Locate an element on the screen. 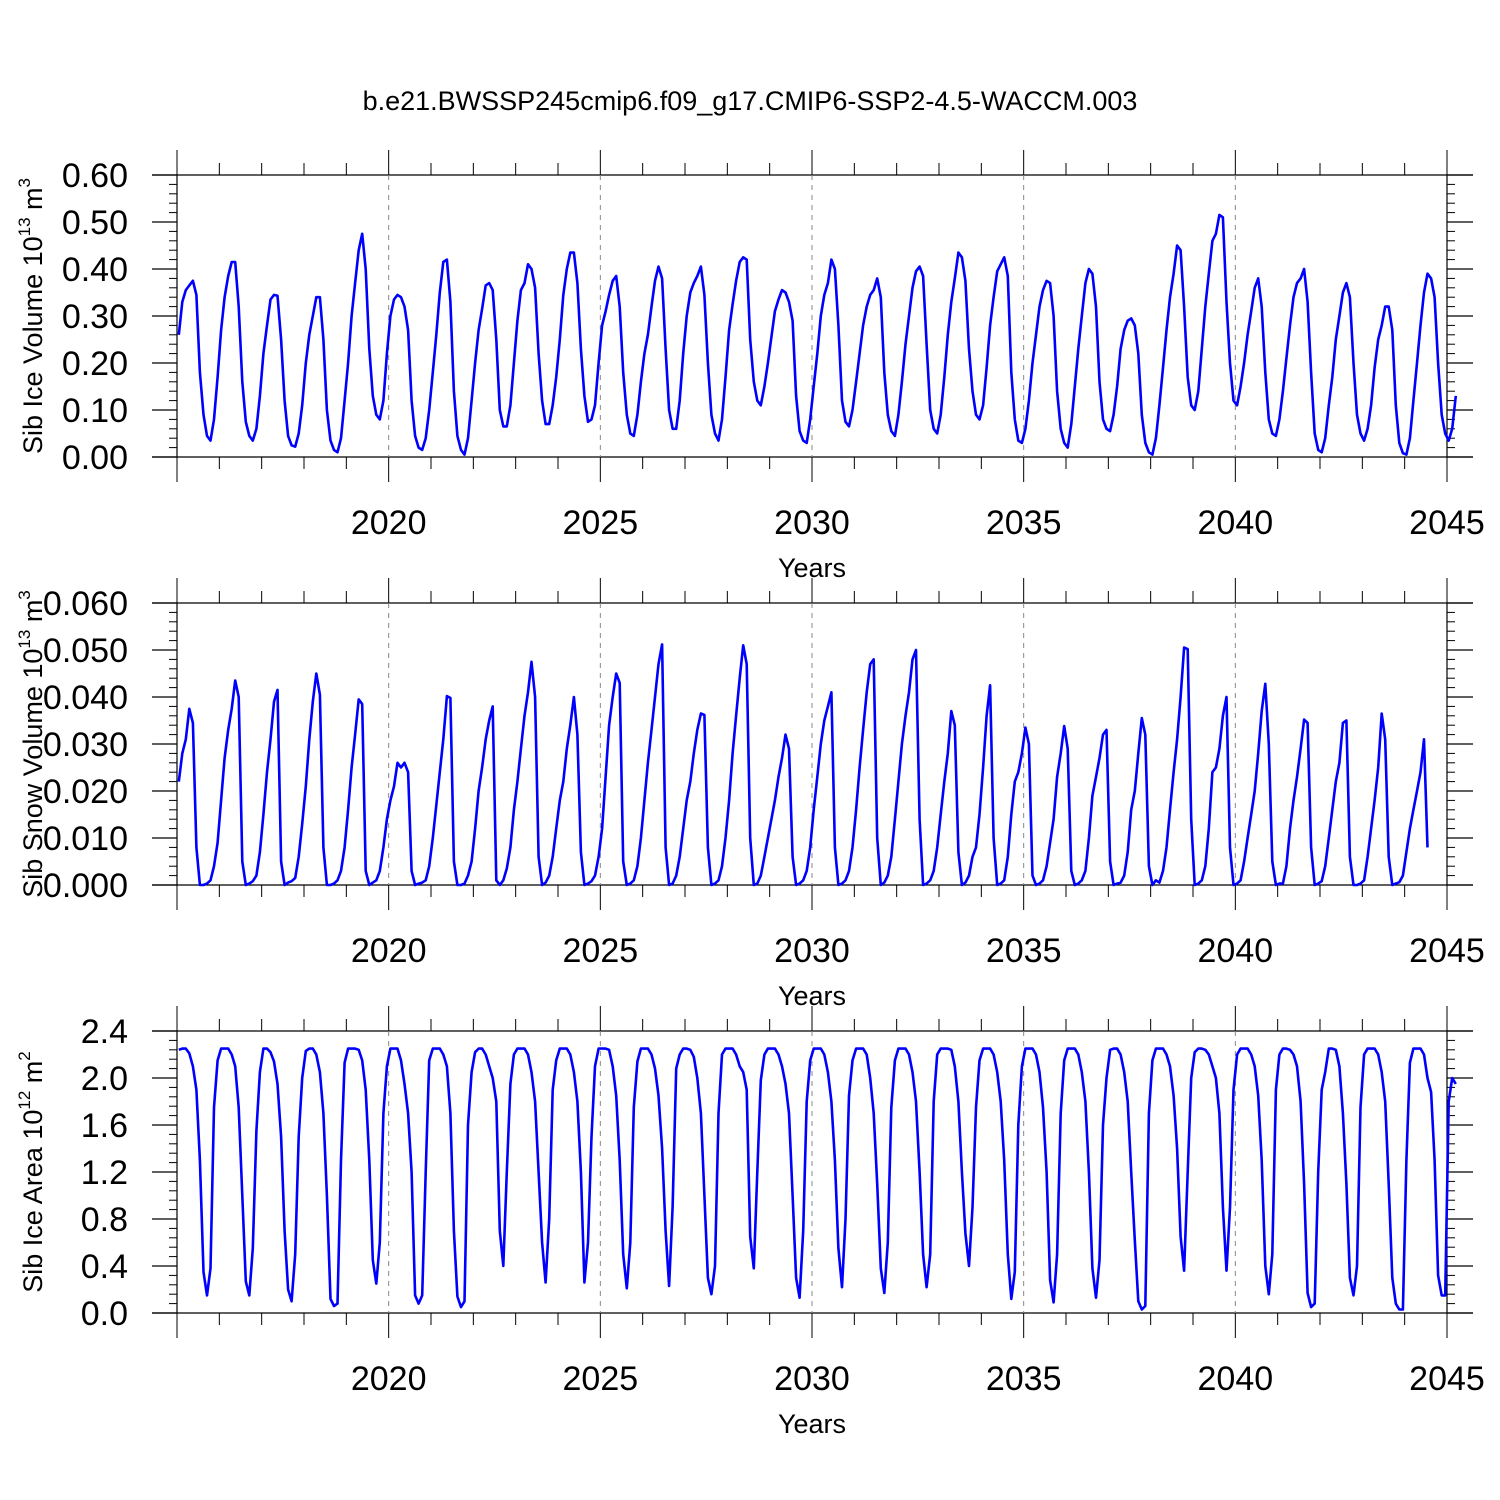  y-tick-label: 0.30 is located at coordinates (95, 317).